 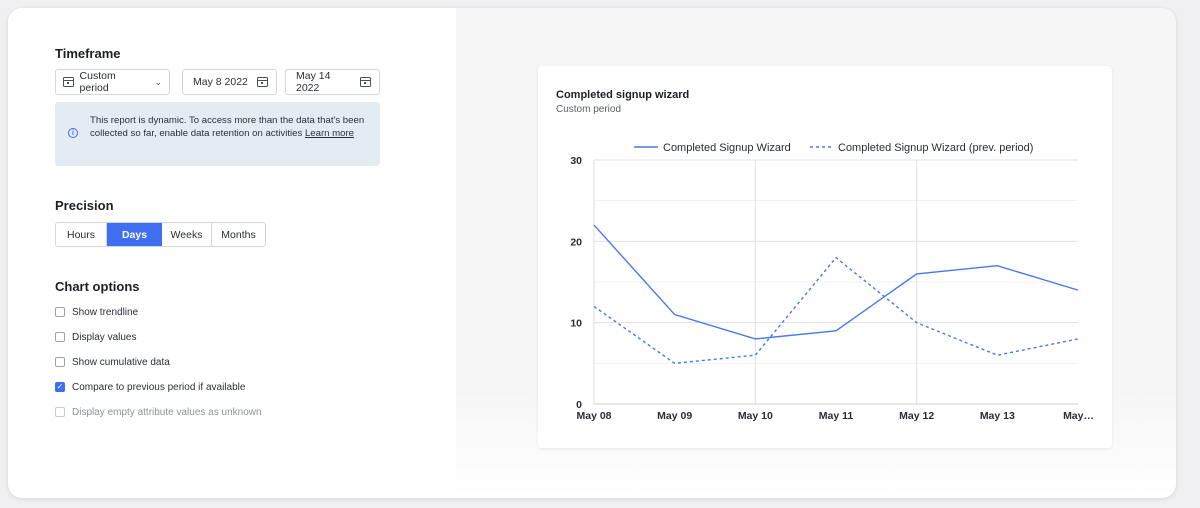 I want to click on timeframe-title: Timeframe, so click(x=88, y=53).